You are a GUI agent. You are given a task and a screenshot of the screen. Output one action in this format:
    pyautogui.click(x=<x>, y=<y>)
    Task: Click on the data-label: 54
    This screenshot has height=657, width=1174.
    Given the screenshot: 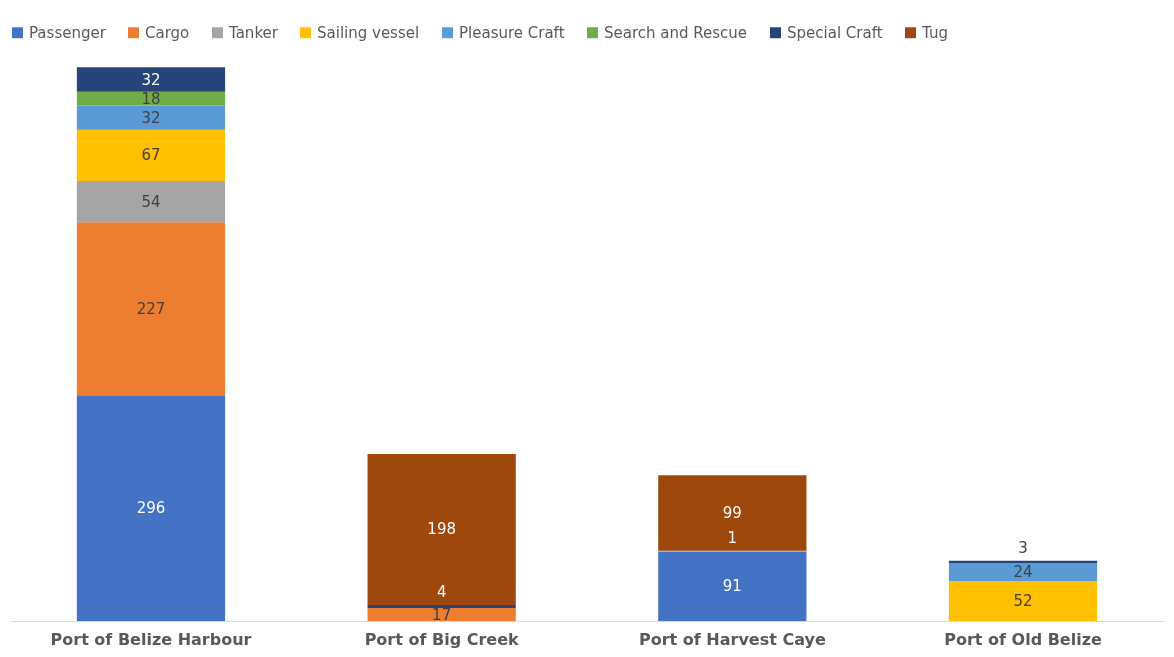 What is the action you would take?
    pyautogui.click(x=151, y=201)
    